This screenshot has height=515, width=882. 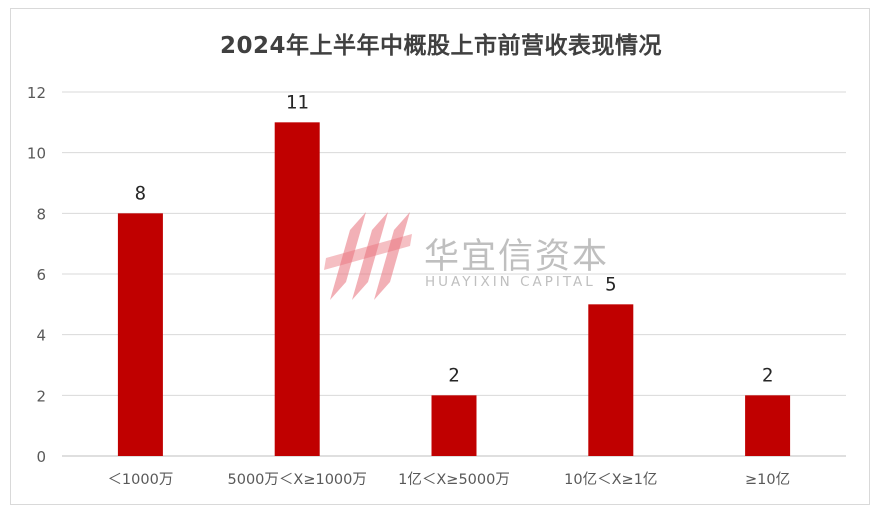 I want to click on x-tick-label: 5000万＜X≥1000万, so click(x=297, y=480).